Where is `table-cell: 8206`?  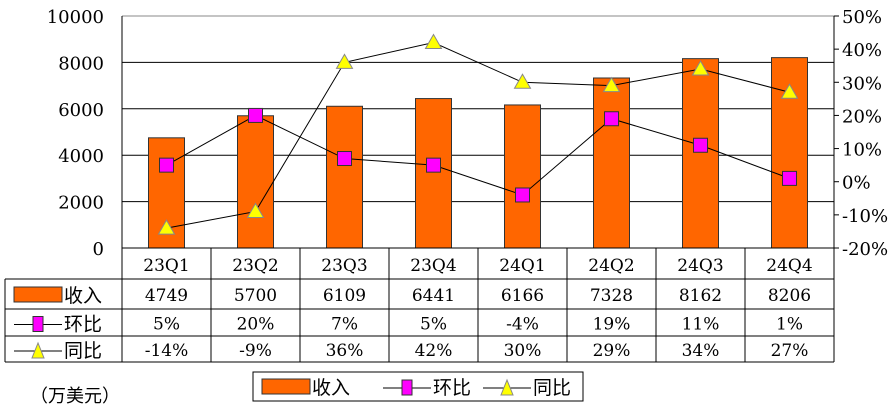
table-cell: 8206 is located at coordinates (789, 296).